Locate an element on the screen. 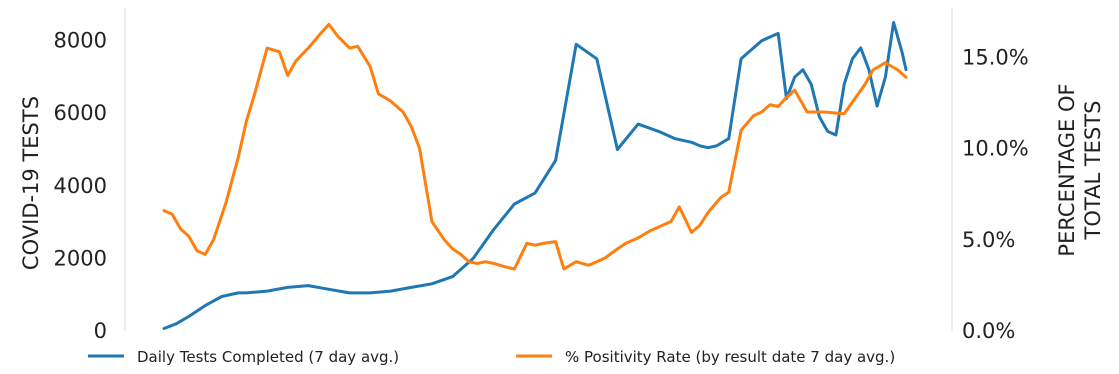 The width and height of the screenshot is (1119, 374). left-axis-title: COVID-19 TESTS is located at coordinates (31, 183).